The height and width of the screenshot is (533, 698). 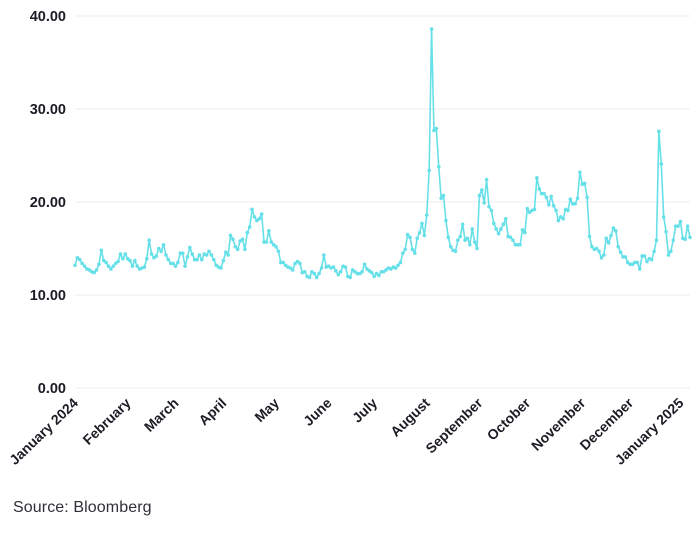 What do you see at coordinates (107, 421) in the screenshot?
I see `x-axis-tick-label: February` at bounding box center [107, 421].